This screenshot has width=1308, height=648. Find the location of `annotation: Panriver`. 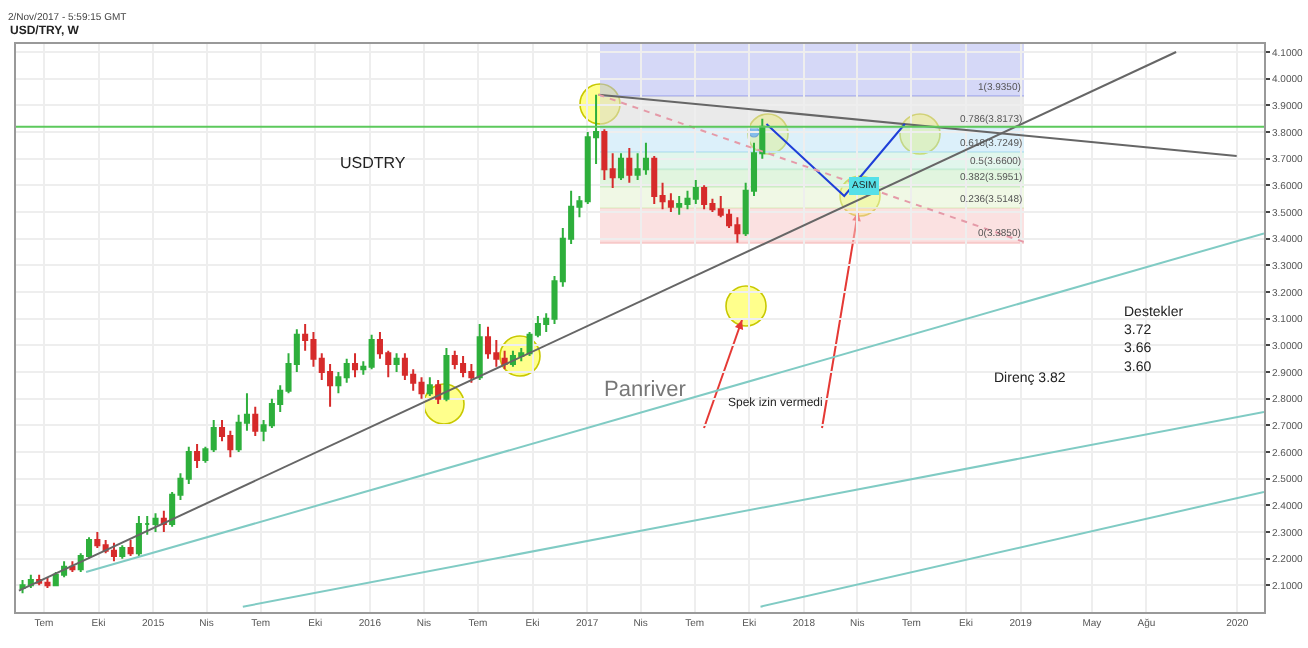

annotation: Panriver is located at coordinates (645, 390).